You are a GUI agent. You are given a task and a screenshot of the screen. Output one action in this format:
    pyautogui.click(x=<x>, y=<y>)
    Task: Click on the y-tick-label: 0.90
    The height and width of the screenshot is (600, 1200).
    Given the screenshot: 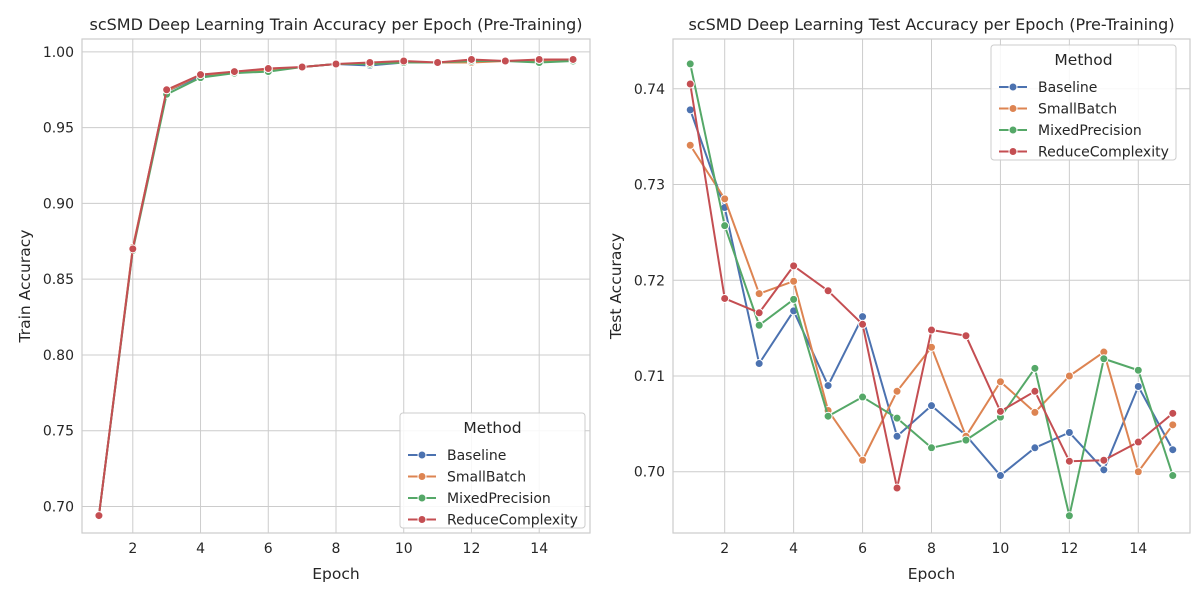 What is the action you would take?
    pyautogui.click(x=58, y=204)
    